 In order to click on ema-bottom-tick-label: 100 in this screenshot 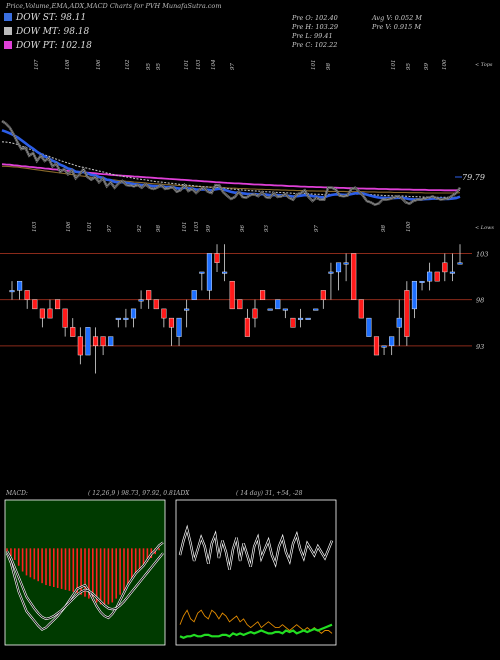, I will do `click(409, 226)`.